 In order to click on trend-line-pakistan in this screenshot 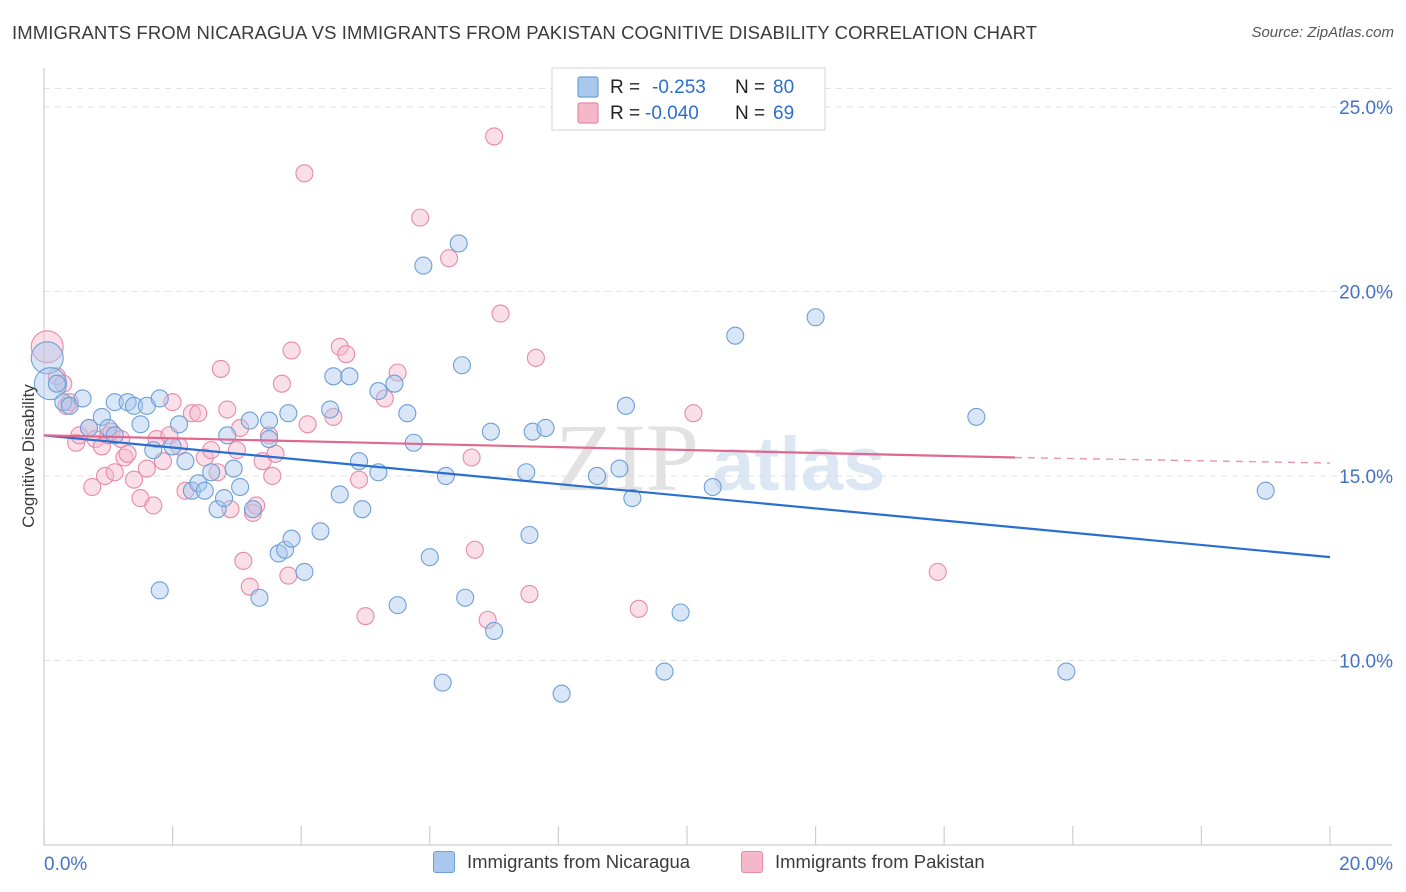, I will do `click(529, 446)`.